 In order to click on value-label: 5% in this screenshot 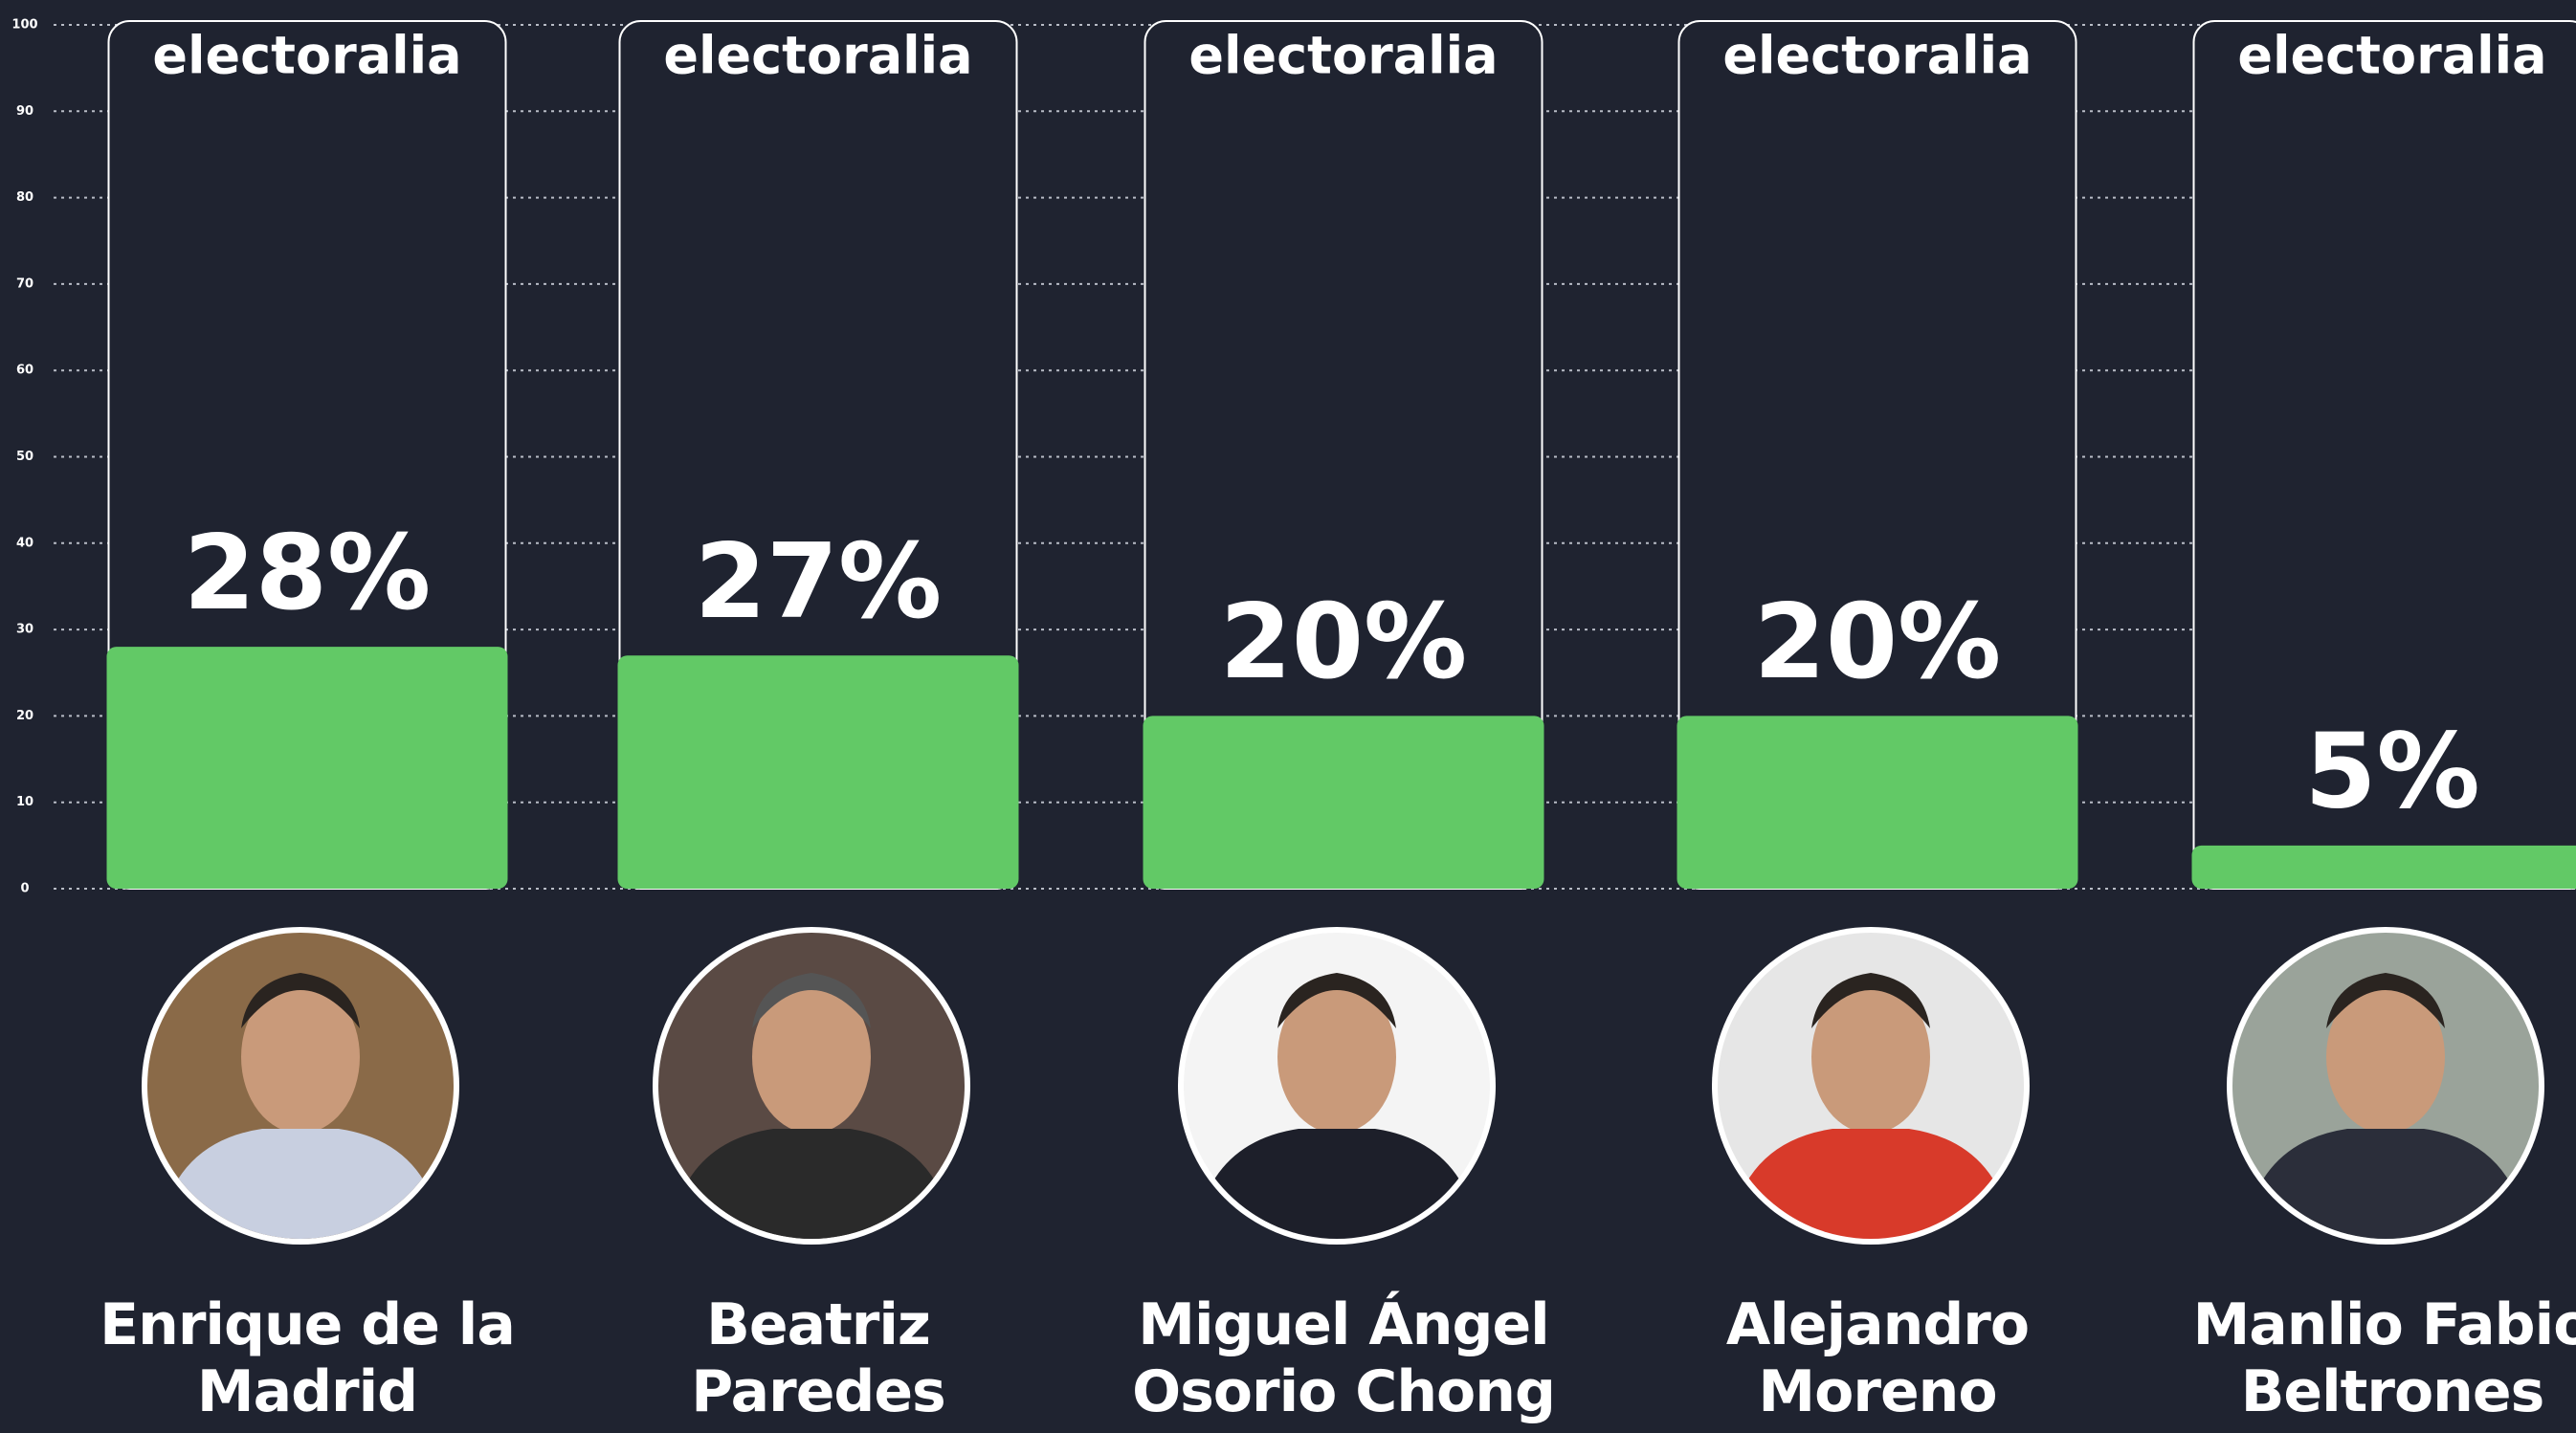, I will do `click(2391, 772)`.